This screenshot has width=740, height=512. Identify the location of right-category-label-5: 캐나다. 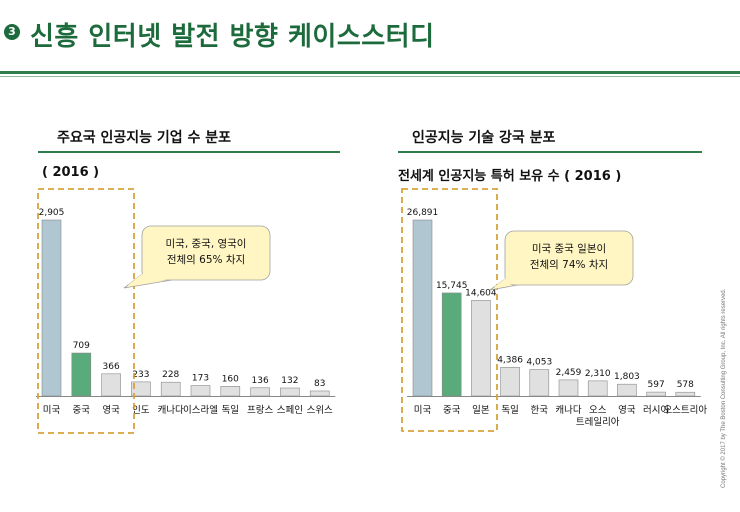
(568, 410).